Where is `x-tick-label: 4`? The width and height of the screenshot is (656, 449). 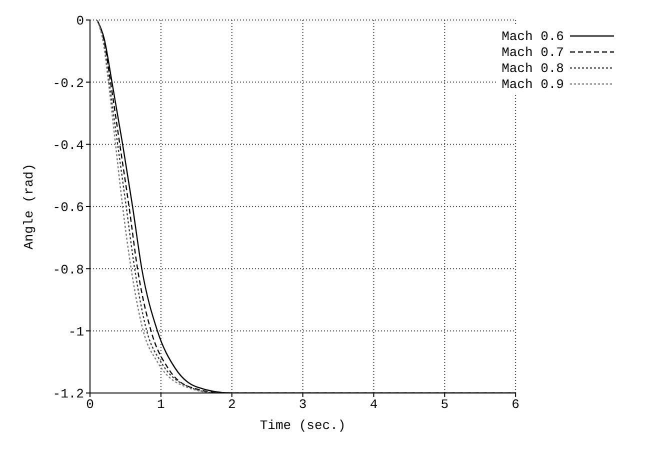
x-tick-label: 4 is located at coordinates (374, 404).